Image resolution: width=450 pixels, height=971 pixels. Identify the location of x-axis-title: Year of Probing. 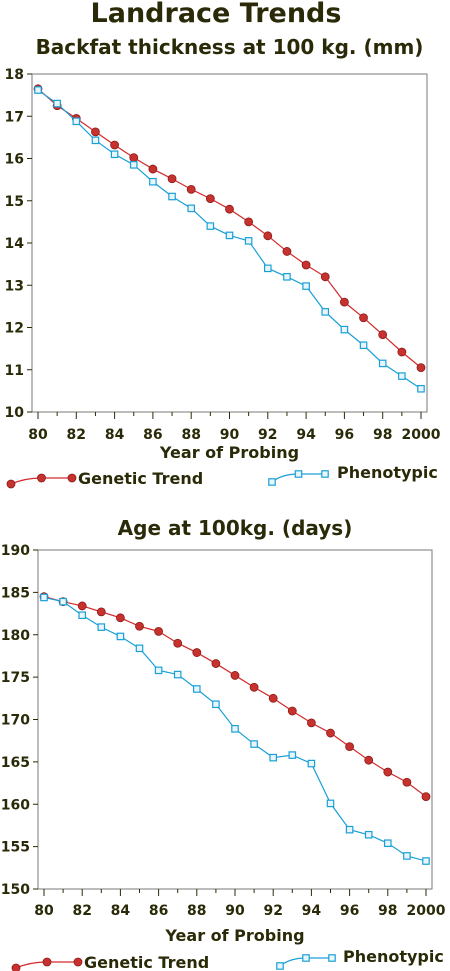
(229, 452).